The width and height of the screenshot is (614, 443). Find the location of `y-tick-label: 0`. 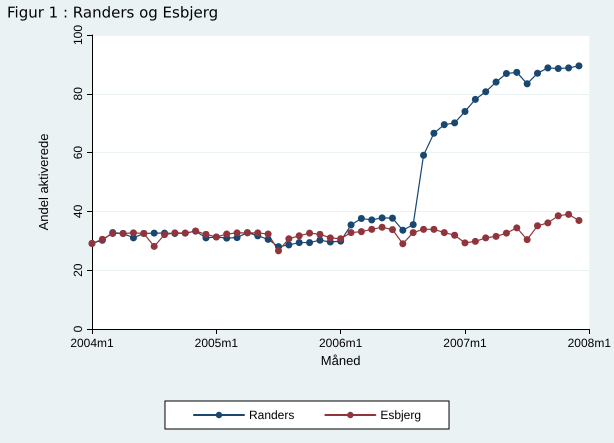

y-tick-label: 0 is located at coordinates (78, 328).